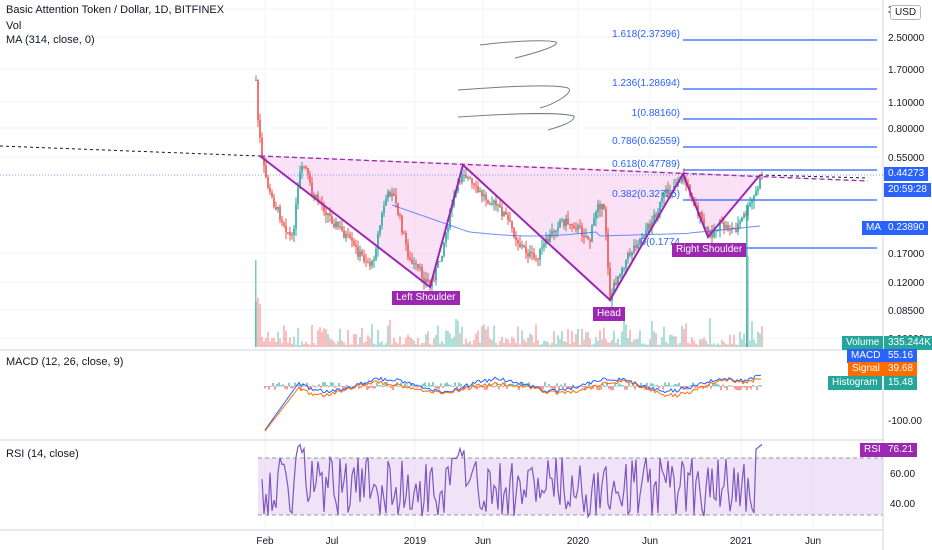 The image size is (932, 550). I want to click on signal-line, so click(513, 405).